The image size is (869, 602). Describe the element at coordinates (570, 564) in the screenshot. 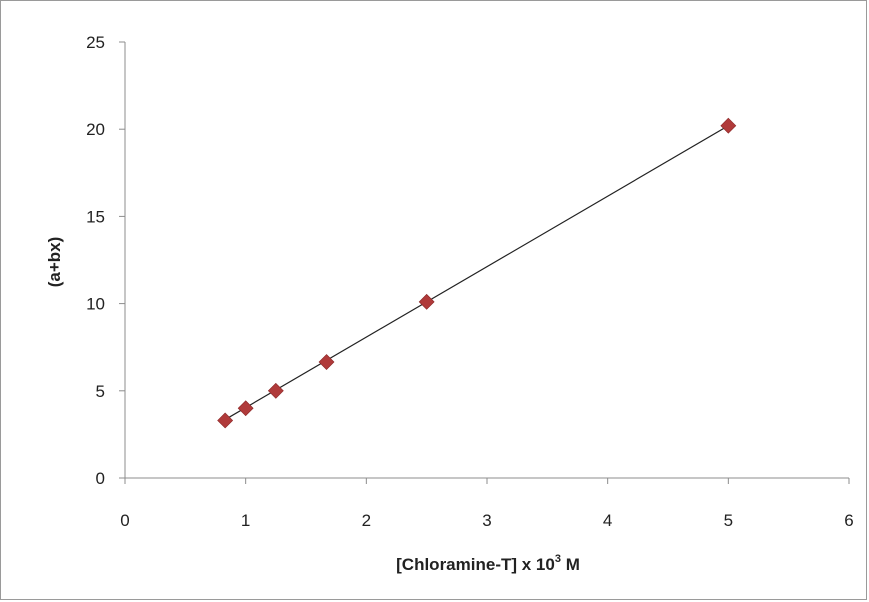

I see `x-axis-title-unit: M` at that location.